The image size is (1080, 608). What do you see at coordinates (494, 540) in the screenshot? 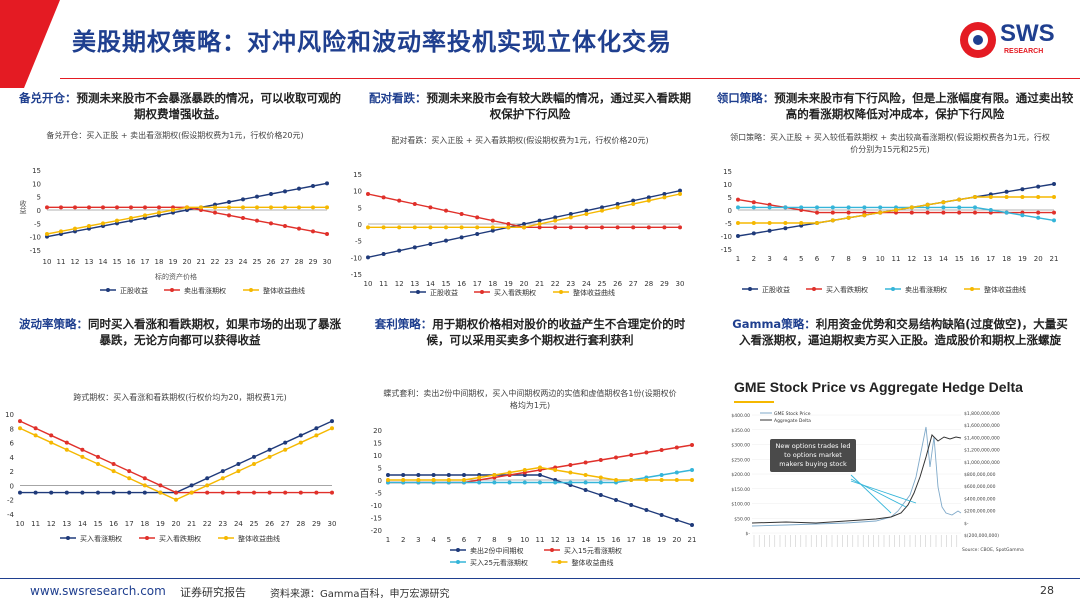
I see `x-tick-label: 8` at bounding box center [494, 540].